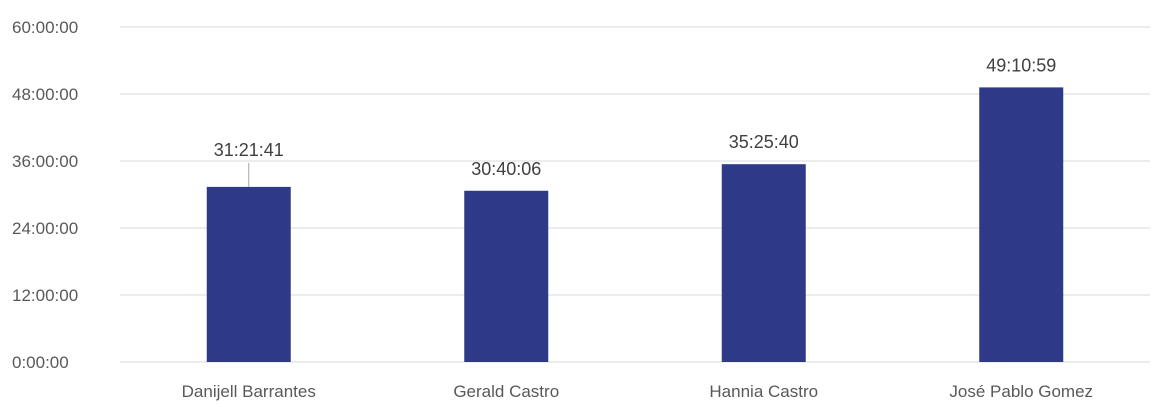 The image size is (1172, 404). I want to click on y-tick-label: 0:00:00, so click(40, 362).